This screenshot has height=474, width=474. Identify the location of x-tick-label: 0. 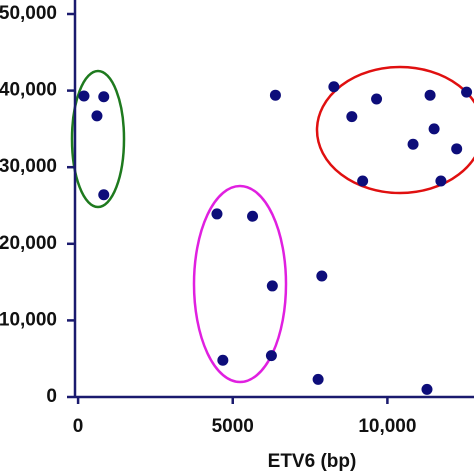
(78, 426).